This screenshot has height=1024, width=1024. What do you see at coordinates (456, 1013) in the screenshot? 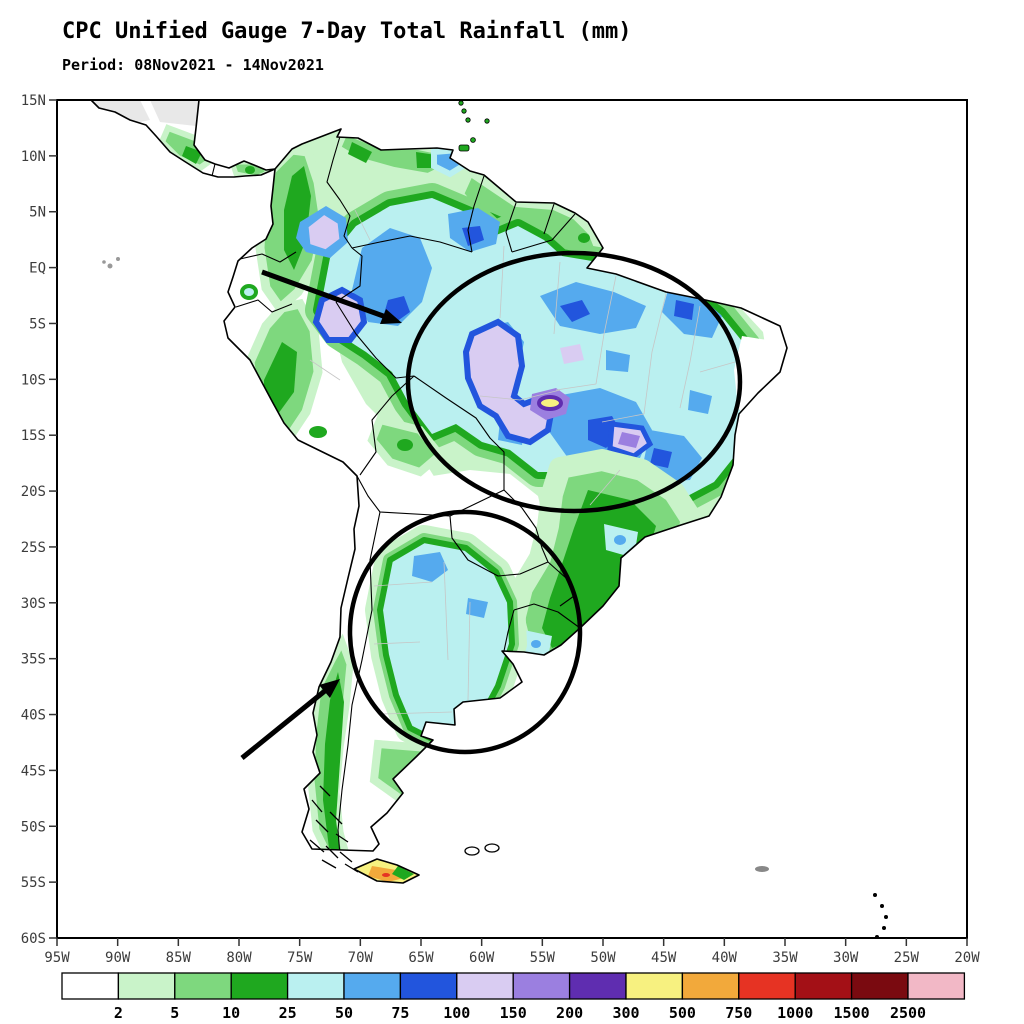
I see `legend-value-label: 100` at bounding box center [456, 1013].